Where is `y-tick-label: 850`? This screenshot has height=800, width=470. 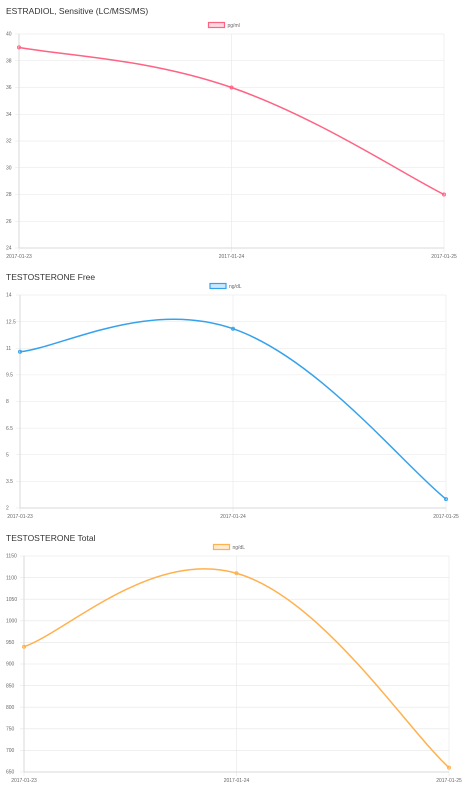
y-tick-label: 850 is located at coordinates (10, 686).